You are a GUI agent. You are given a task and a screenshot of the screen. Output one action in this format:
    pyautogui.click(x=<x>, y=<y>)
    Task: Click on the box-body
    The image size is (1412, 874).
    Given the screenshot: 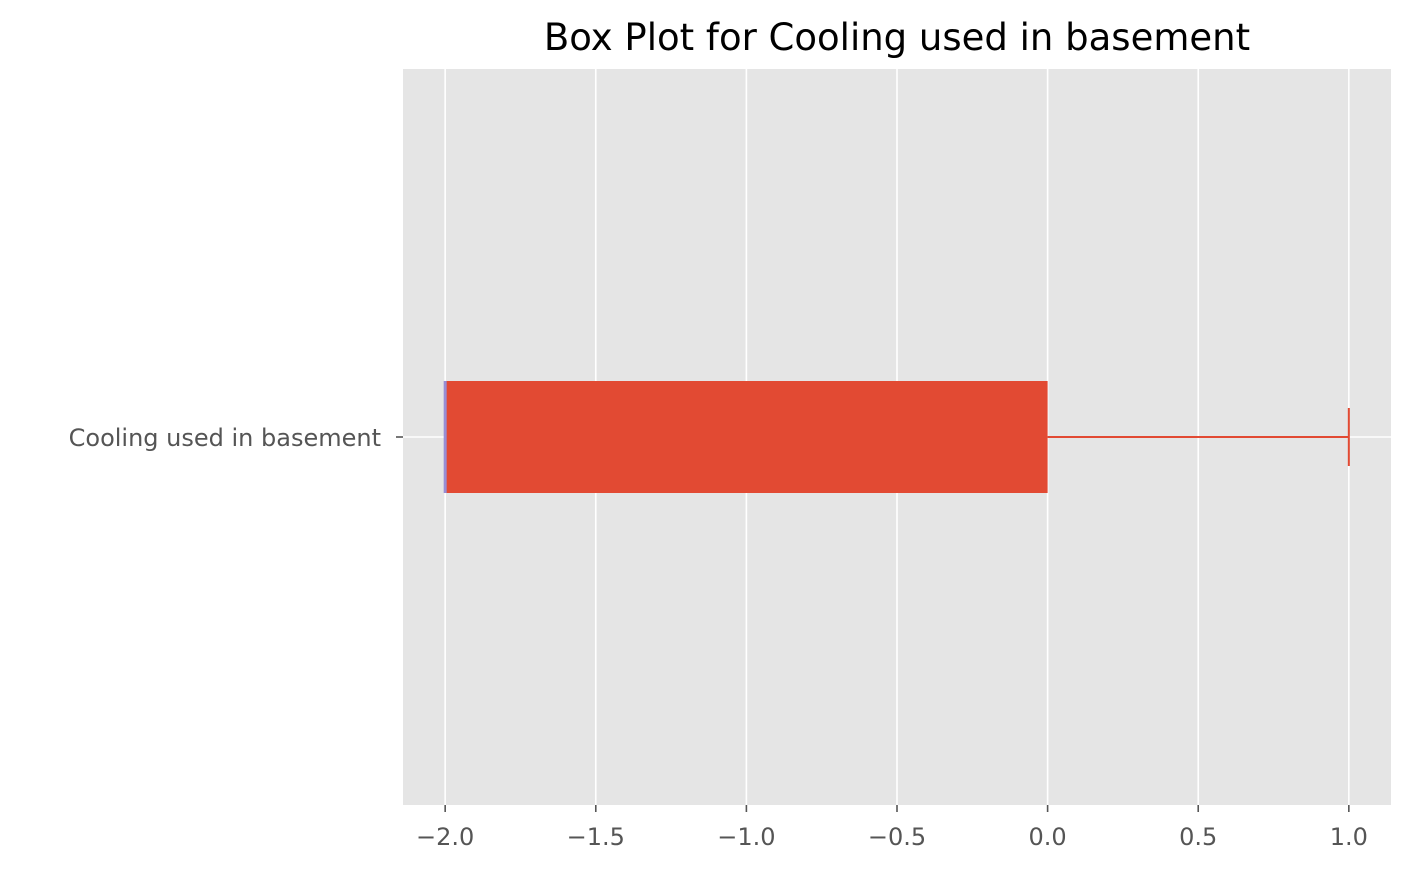 What is the action you would take?
    pyautogui.click(x=746, y=437)
    